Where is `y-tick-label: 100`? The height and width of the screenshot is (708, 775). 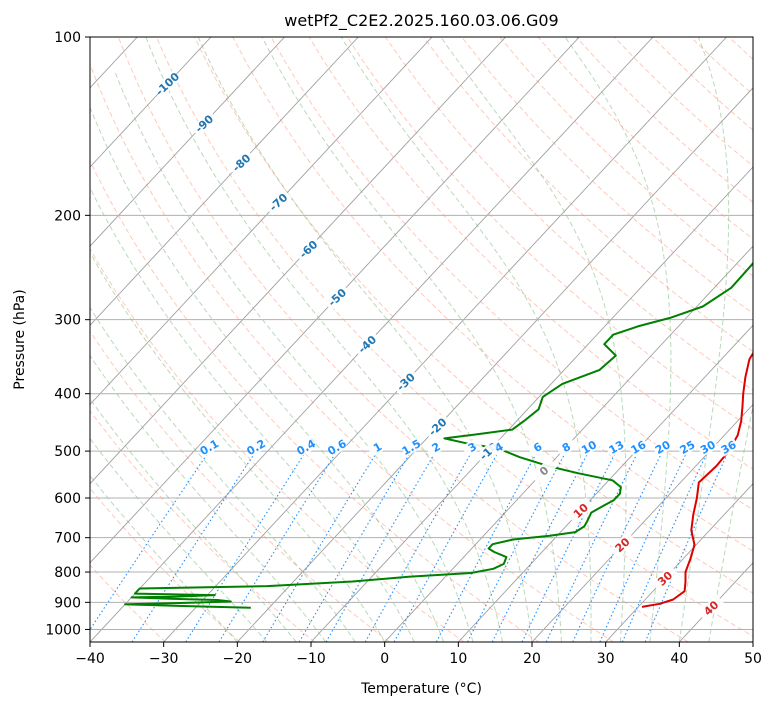
y-tick-label: 100 is located at coordinates (67, 38).